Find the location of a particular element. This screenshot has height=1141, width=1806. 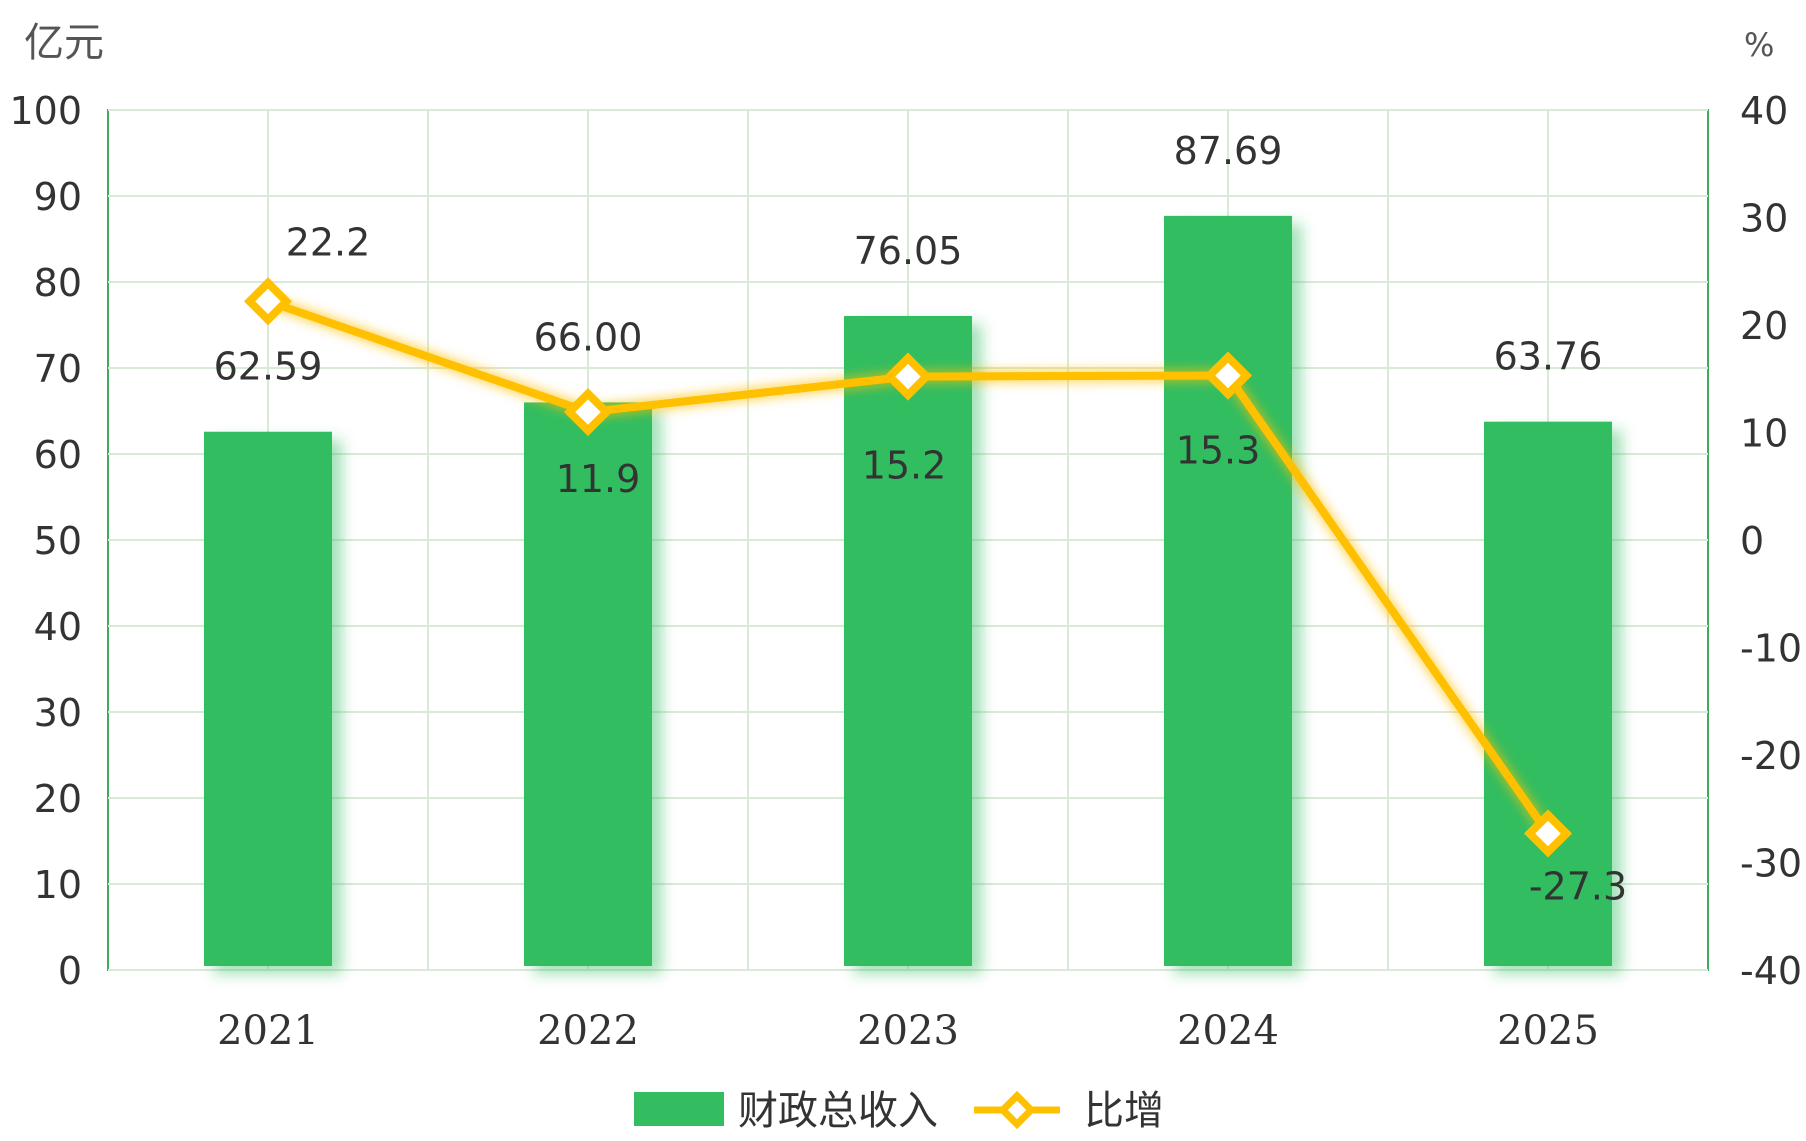

y-right-unit-label: % is located at coordinates (1759, 45).